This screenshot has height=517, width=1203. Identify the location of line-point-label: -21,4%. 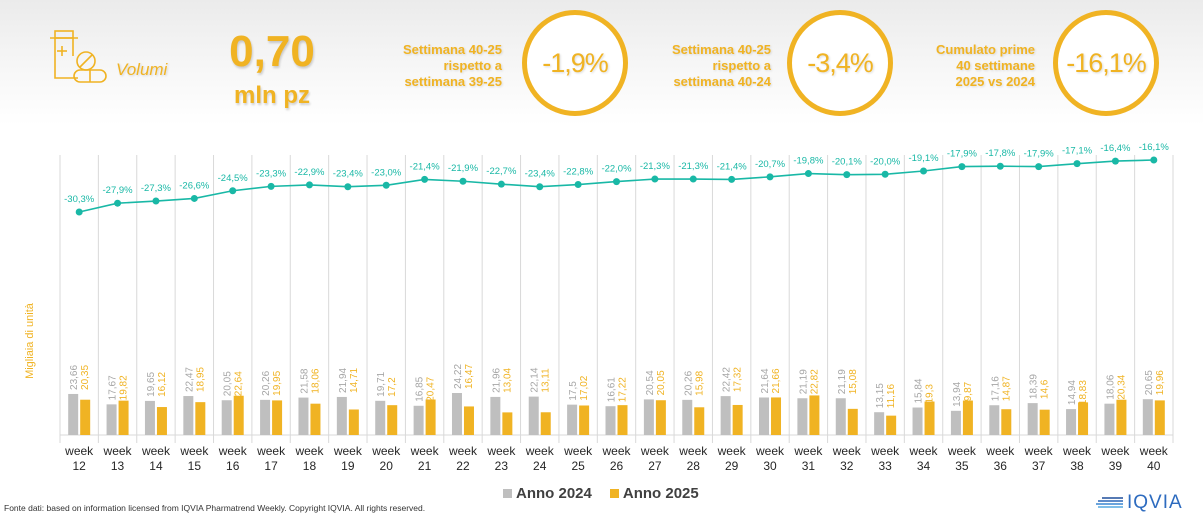
(425, 166).